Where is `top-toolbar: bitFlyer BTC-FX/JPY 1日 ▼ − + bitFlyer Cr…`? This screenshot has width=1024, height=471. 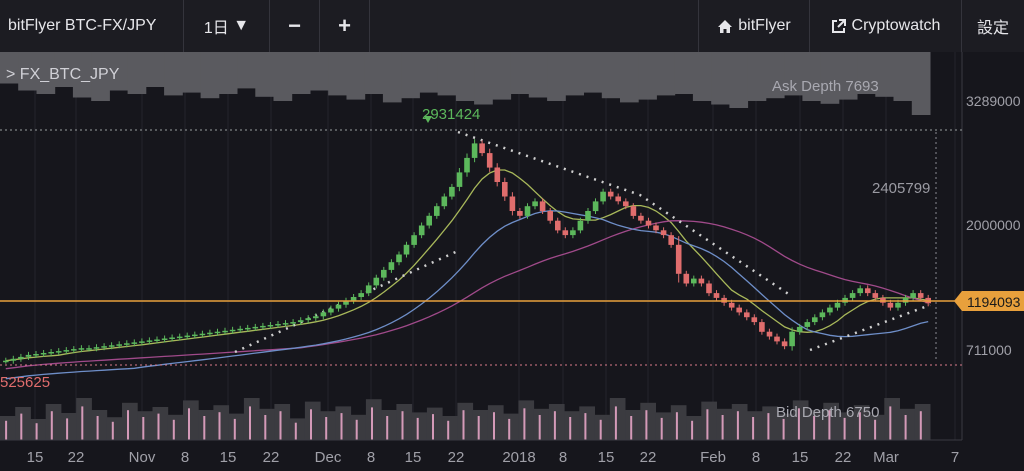 top-toolbar: bitFlyer BTC-FX/JPY 1日 ▼ − + bitFlyer Cr… is located at coordinates (512, 26).